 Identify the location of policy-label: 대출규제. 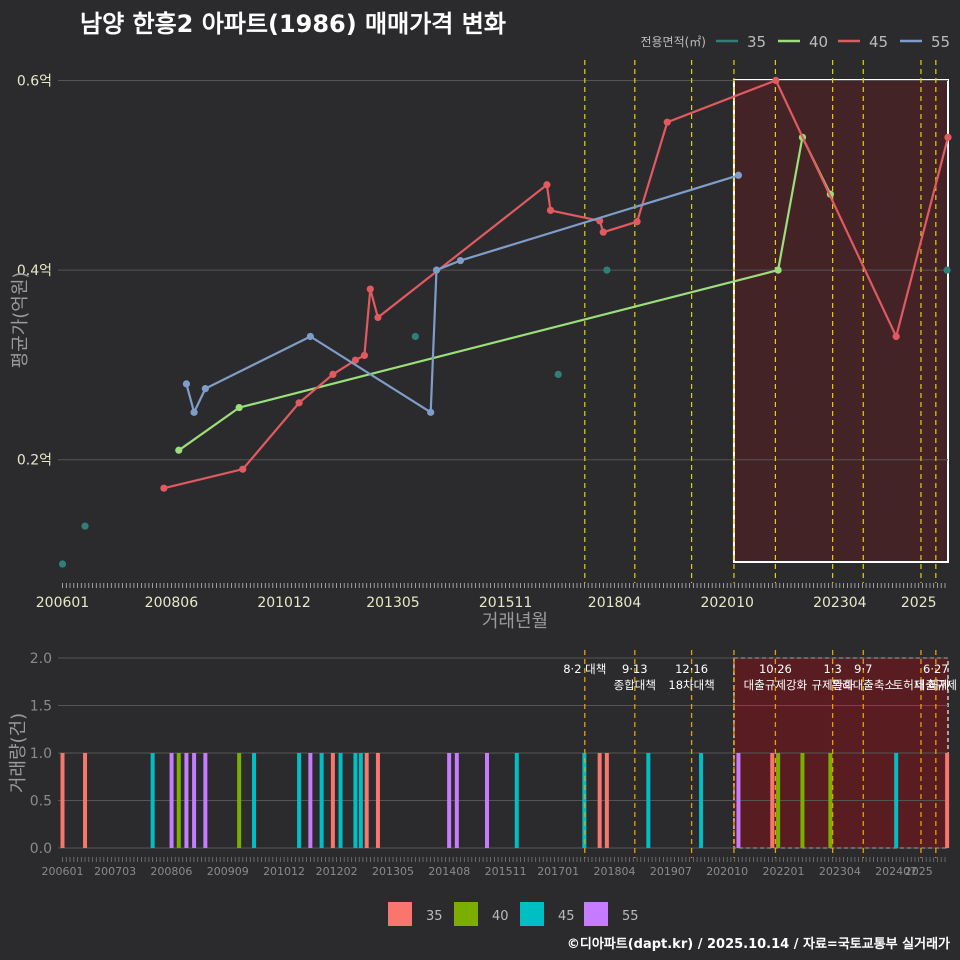
(936, 685).